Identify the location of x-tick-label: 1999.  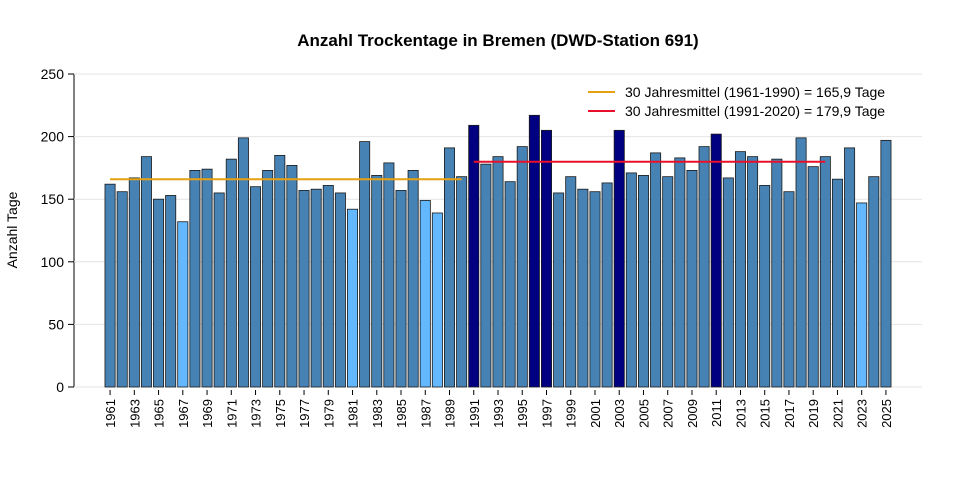
(571, 413).